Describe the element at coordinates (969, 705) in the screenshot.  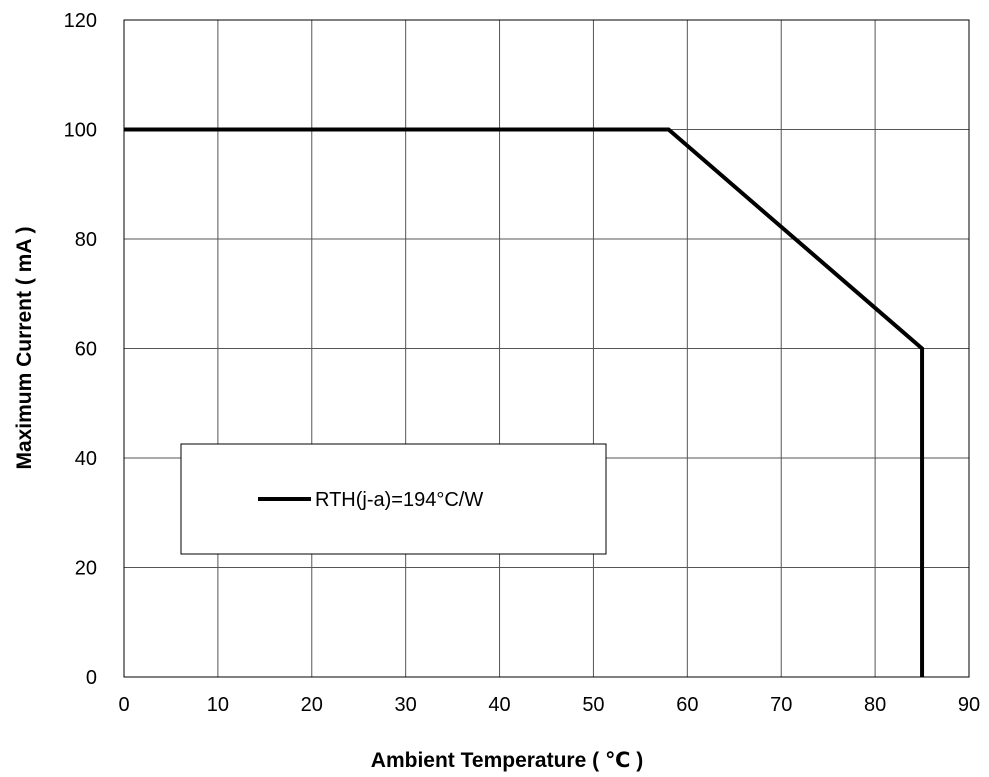
I see `x-tick-label: 90` at that location.